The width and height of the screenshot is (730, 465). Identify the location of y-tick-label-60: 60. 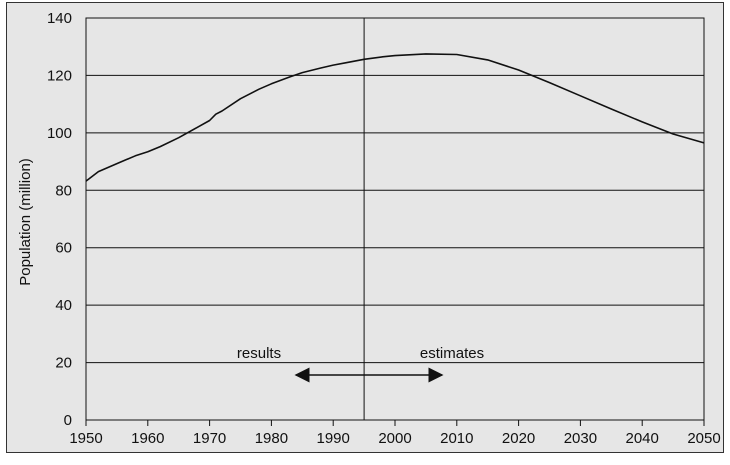
(63, 248).